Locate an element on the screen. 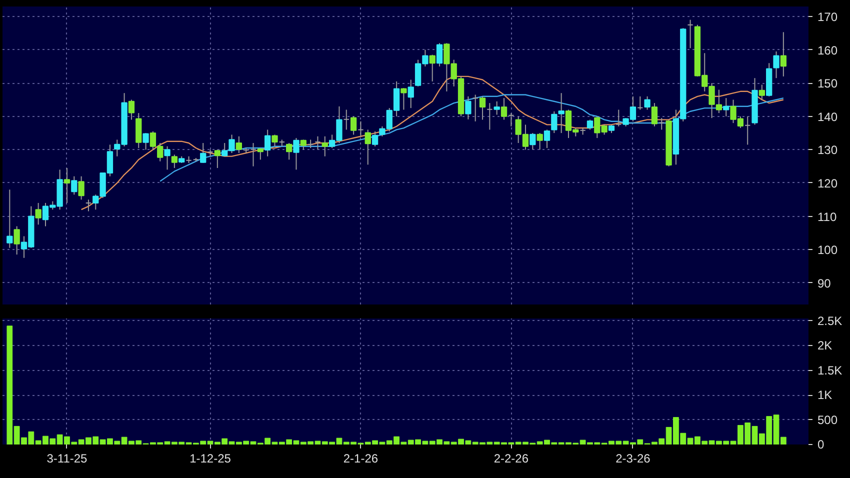 The width and height of the screenshot is (850, 478). x-tick-label: 1-12-25 is located at coordinates (211, 459).